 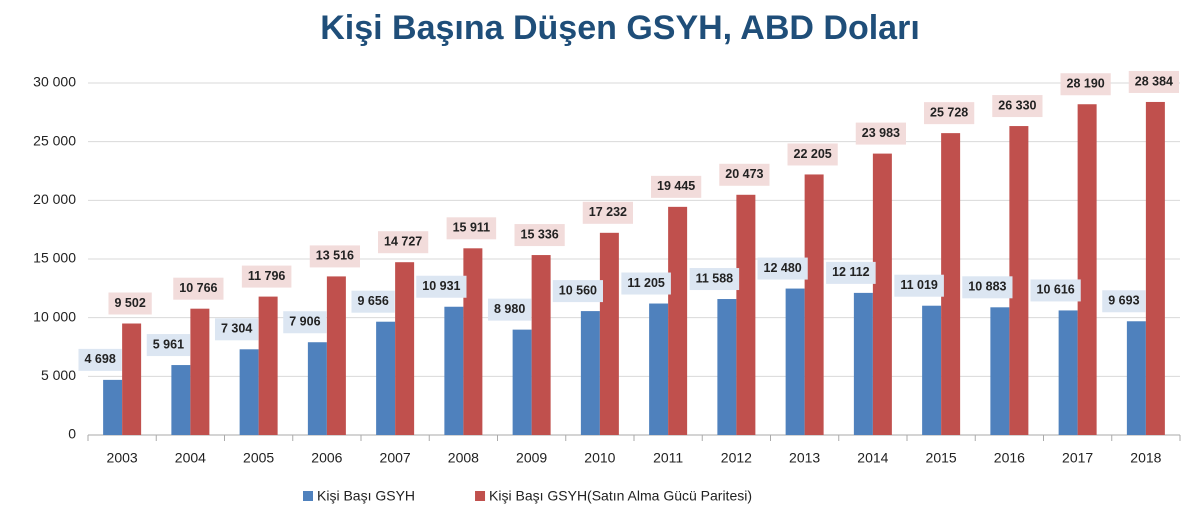 What do you see at coordinates (54, 82) in the screenshot?
I see `y-tick-label: 30 000` at bounding box center [54, 82].